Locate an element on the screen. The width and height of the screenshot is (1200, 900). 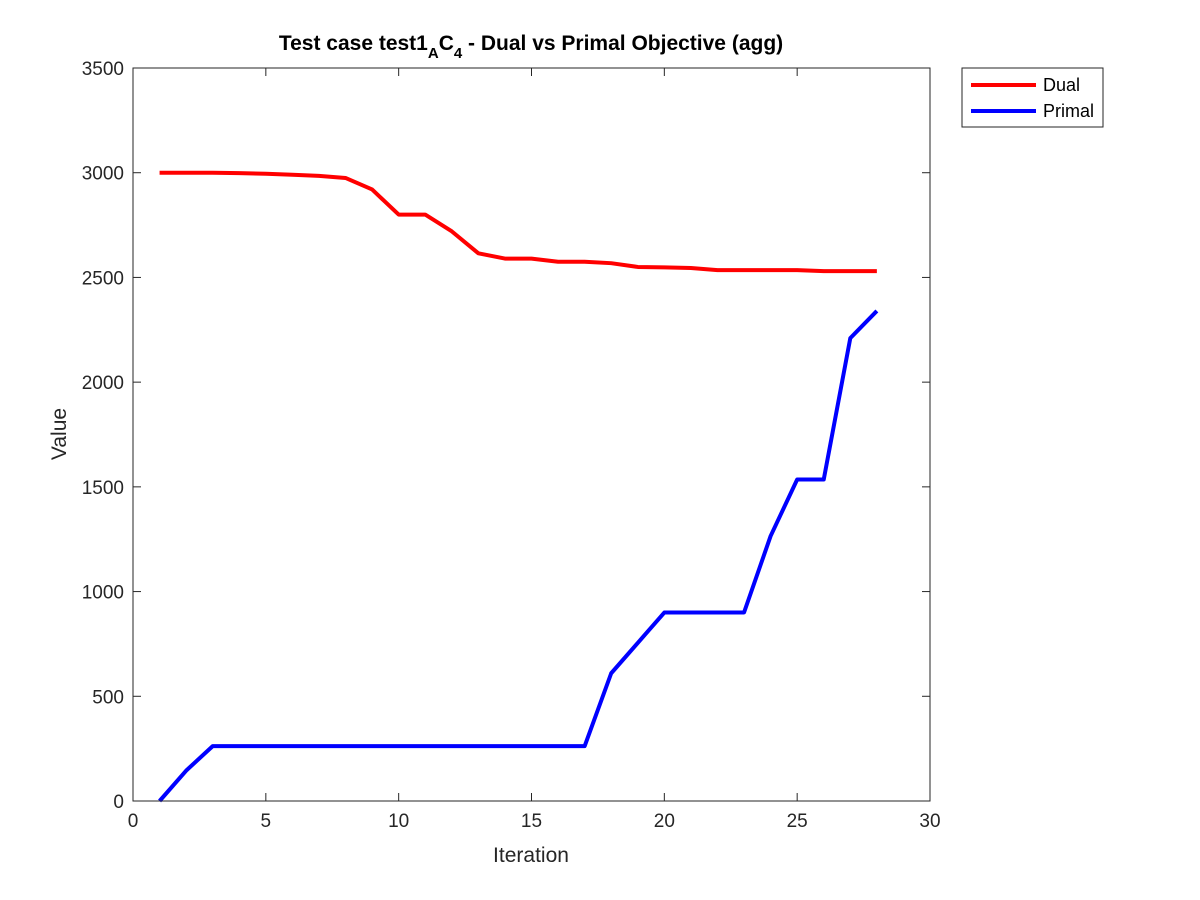
chart-title-main: Test case test1 is located at coordinates (353, 43).